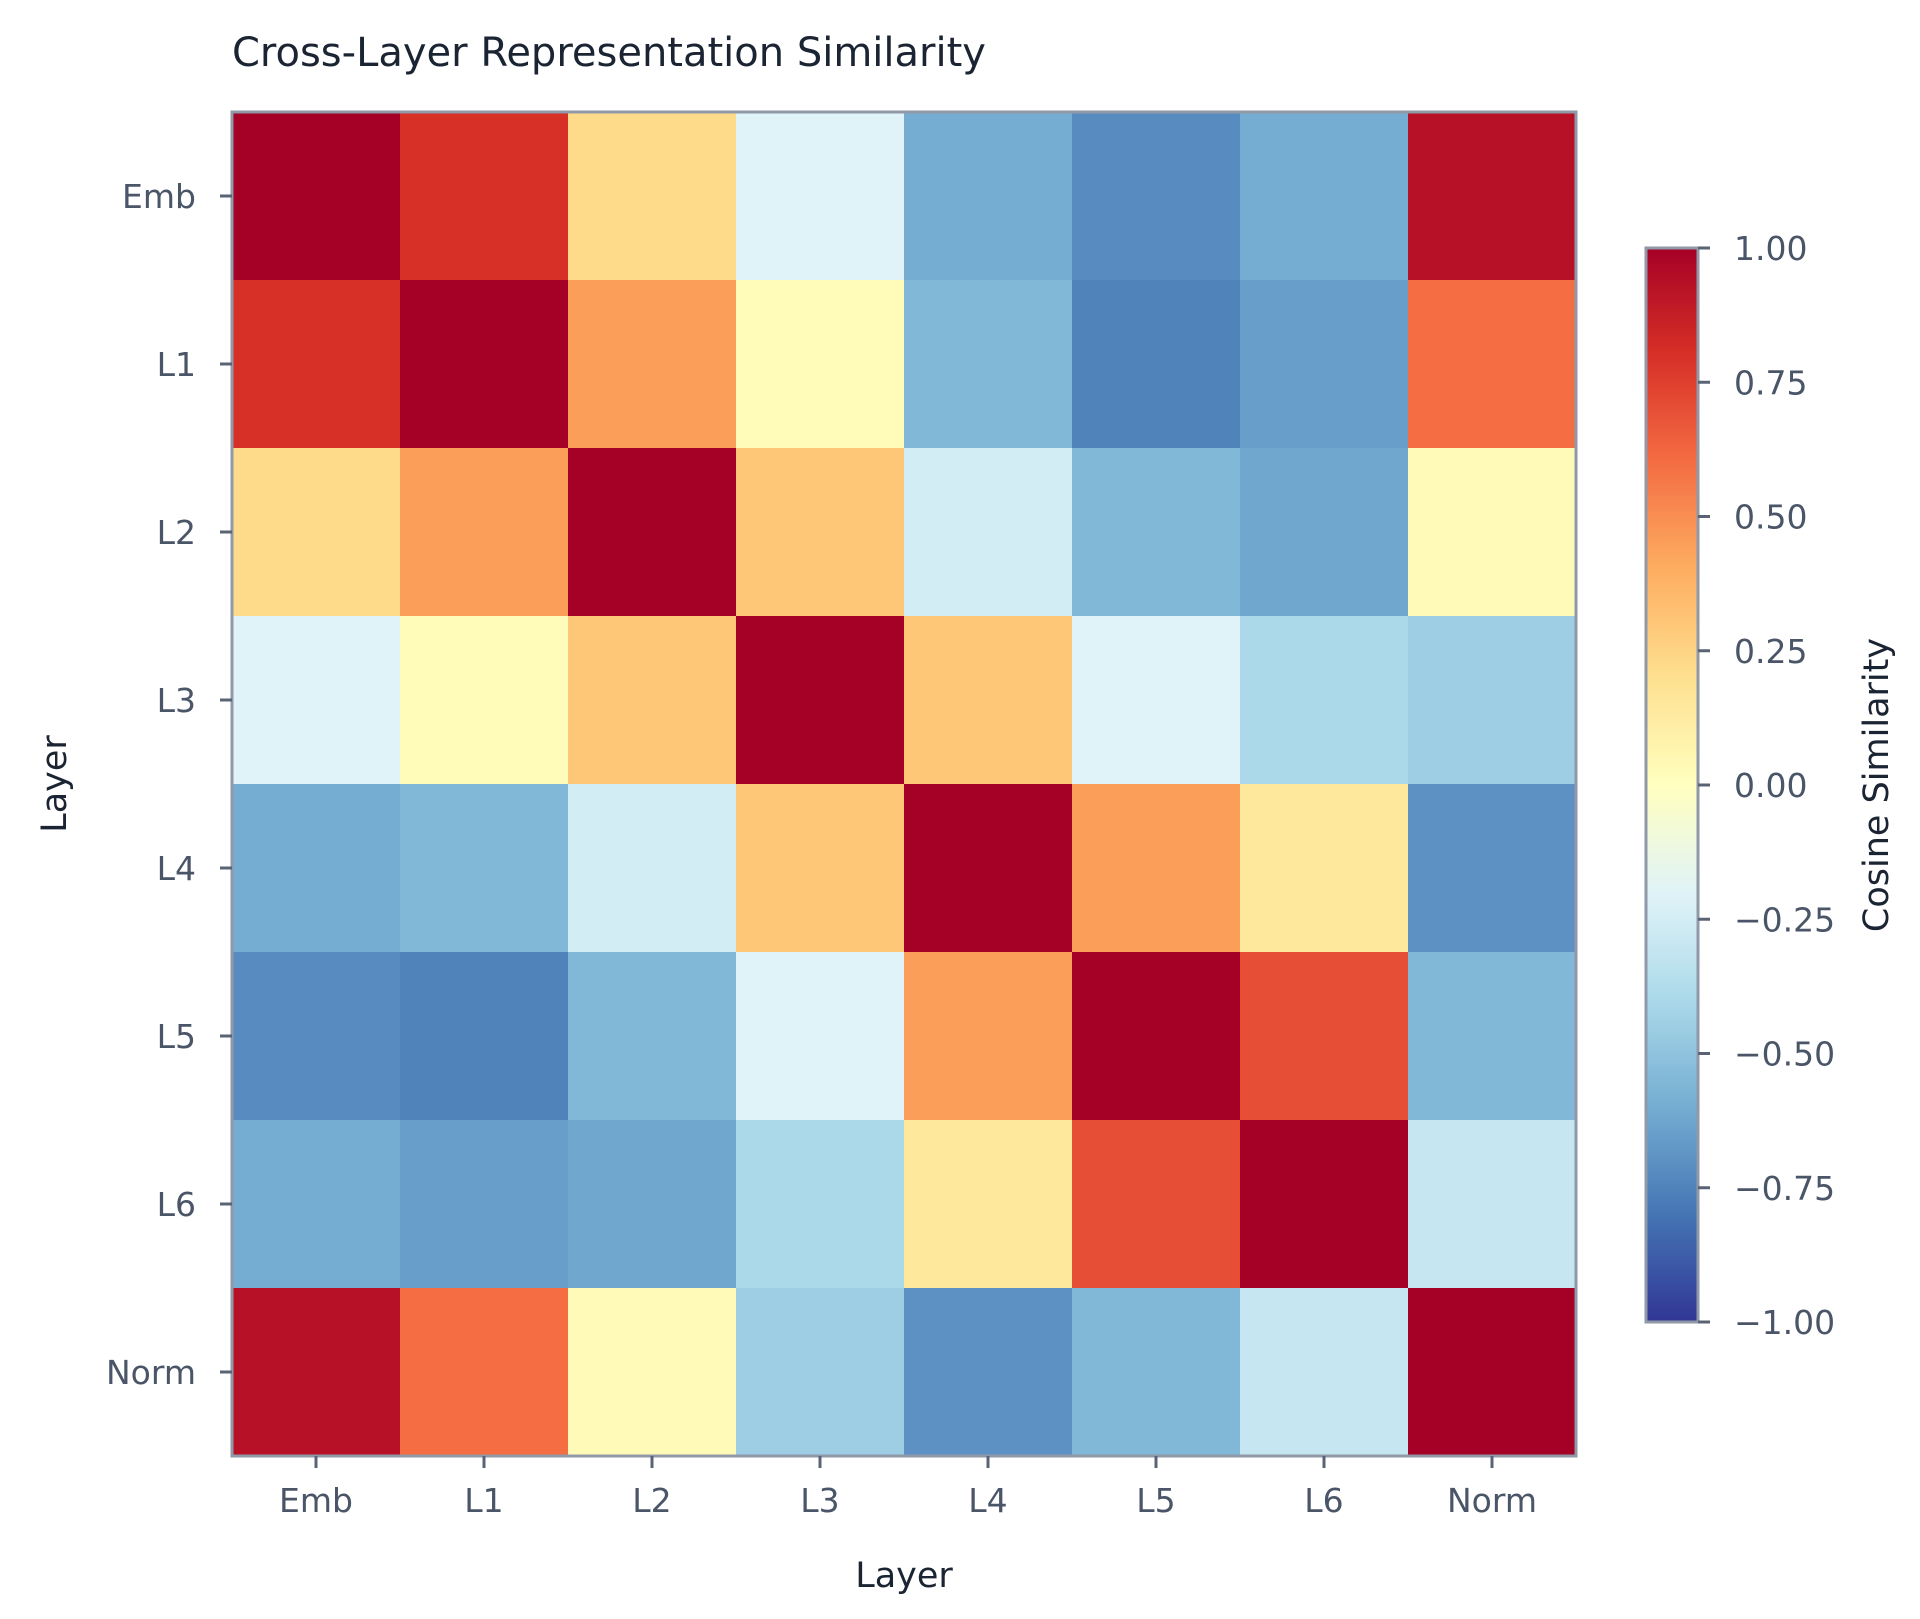  I want to click on heatmap-cell-l5-norm, so click(1492, 1036).